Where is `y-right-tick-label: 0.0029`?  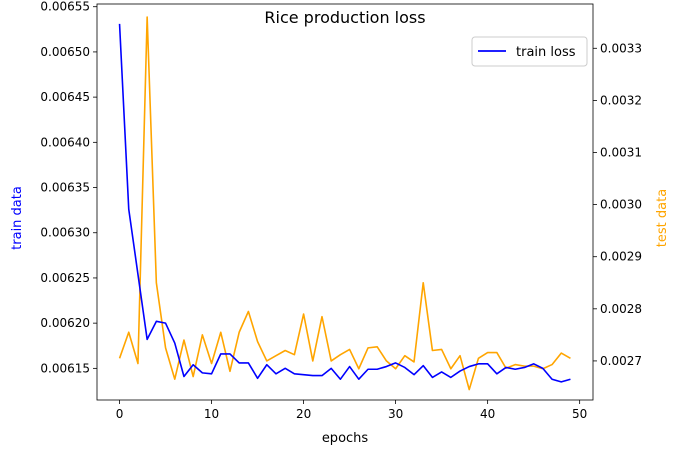 y-right-tick-label: 0.0029 is located at coordinates (621, 257).